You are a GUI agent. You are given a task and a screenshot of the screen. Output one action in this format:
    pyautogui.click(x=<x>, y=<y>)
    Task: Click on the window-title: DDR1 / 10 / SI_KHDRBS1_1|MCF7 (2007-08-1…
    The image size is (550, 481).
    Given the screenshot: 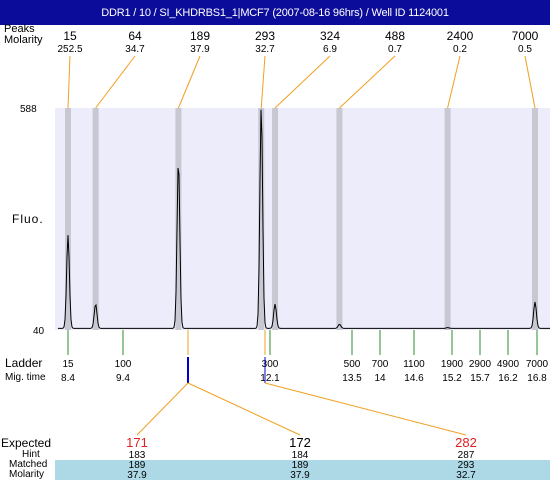 What is the action you would take?
    pyautogui.click(x=275, y=12)
    